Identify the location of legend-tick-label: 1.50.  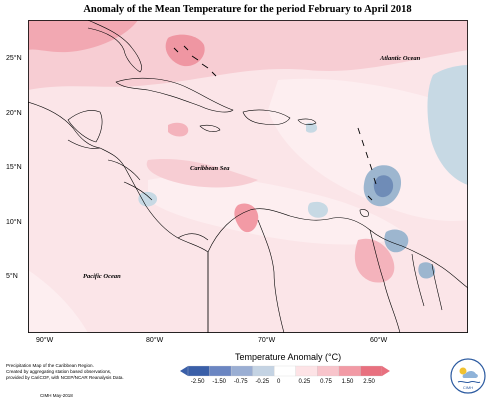
(347, 382).